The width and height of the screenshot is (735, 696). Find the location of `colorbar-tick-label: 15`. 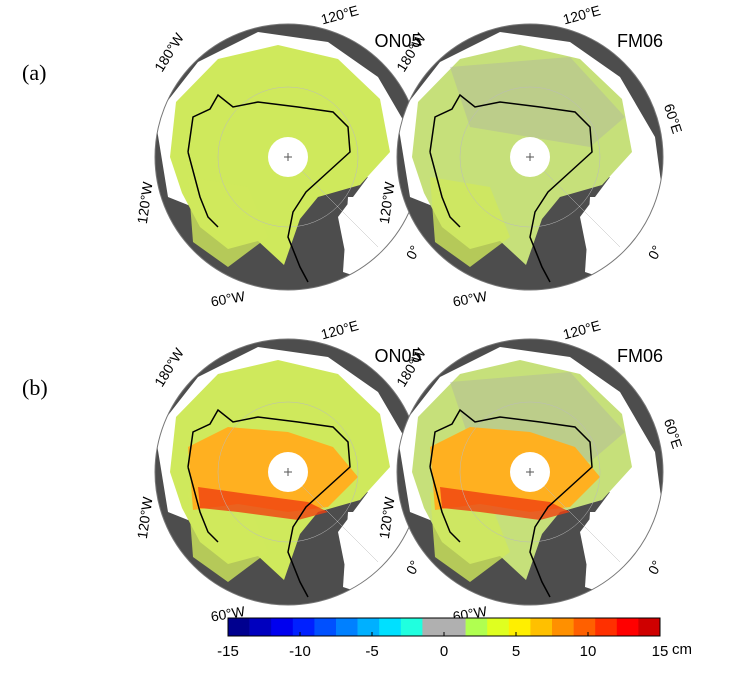

colorbar-tick-label: 15 is located at coordinates (660, 651).